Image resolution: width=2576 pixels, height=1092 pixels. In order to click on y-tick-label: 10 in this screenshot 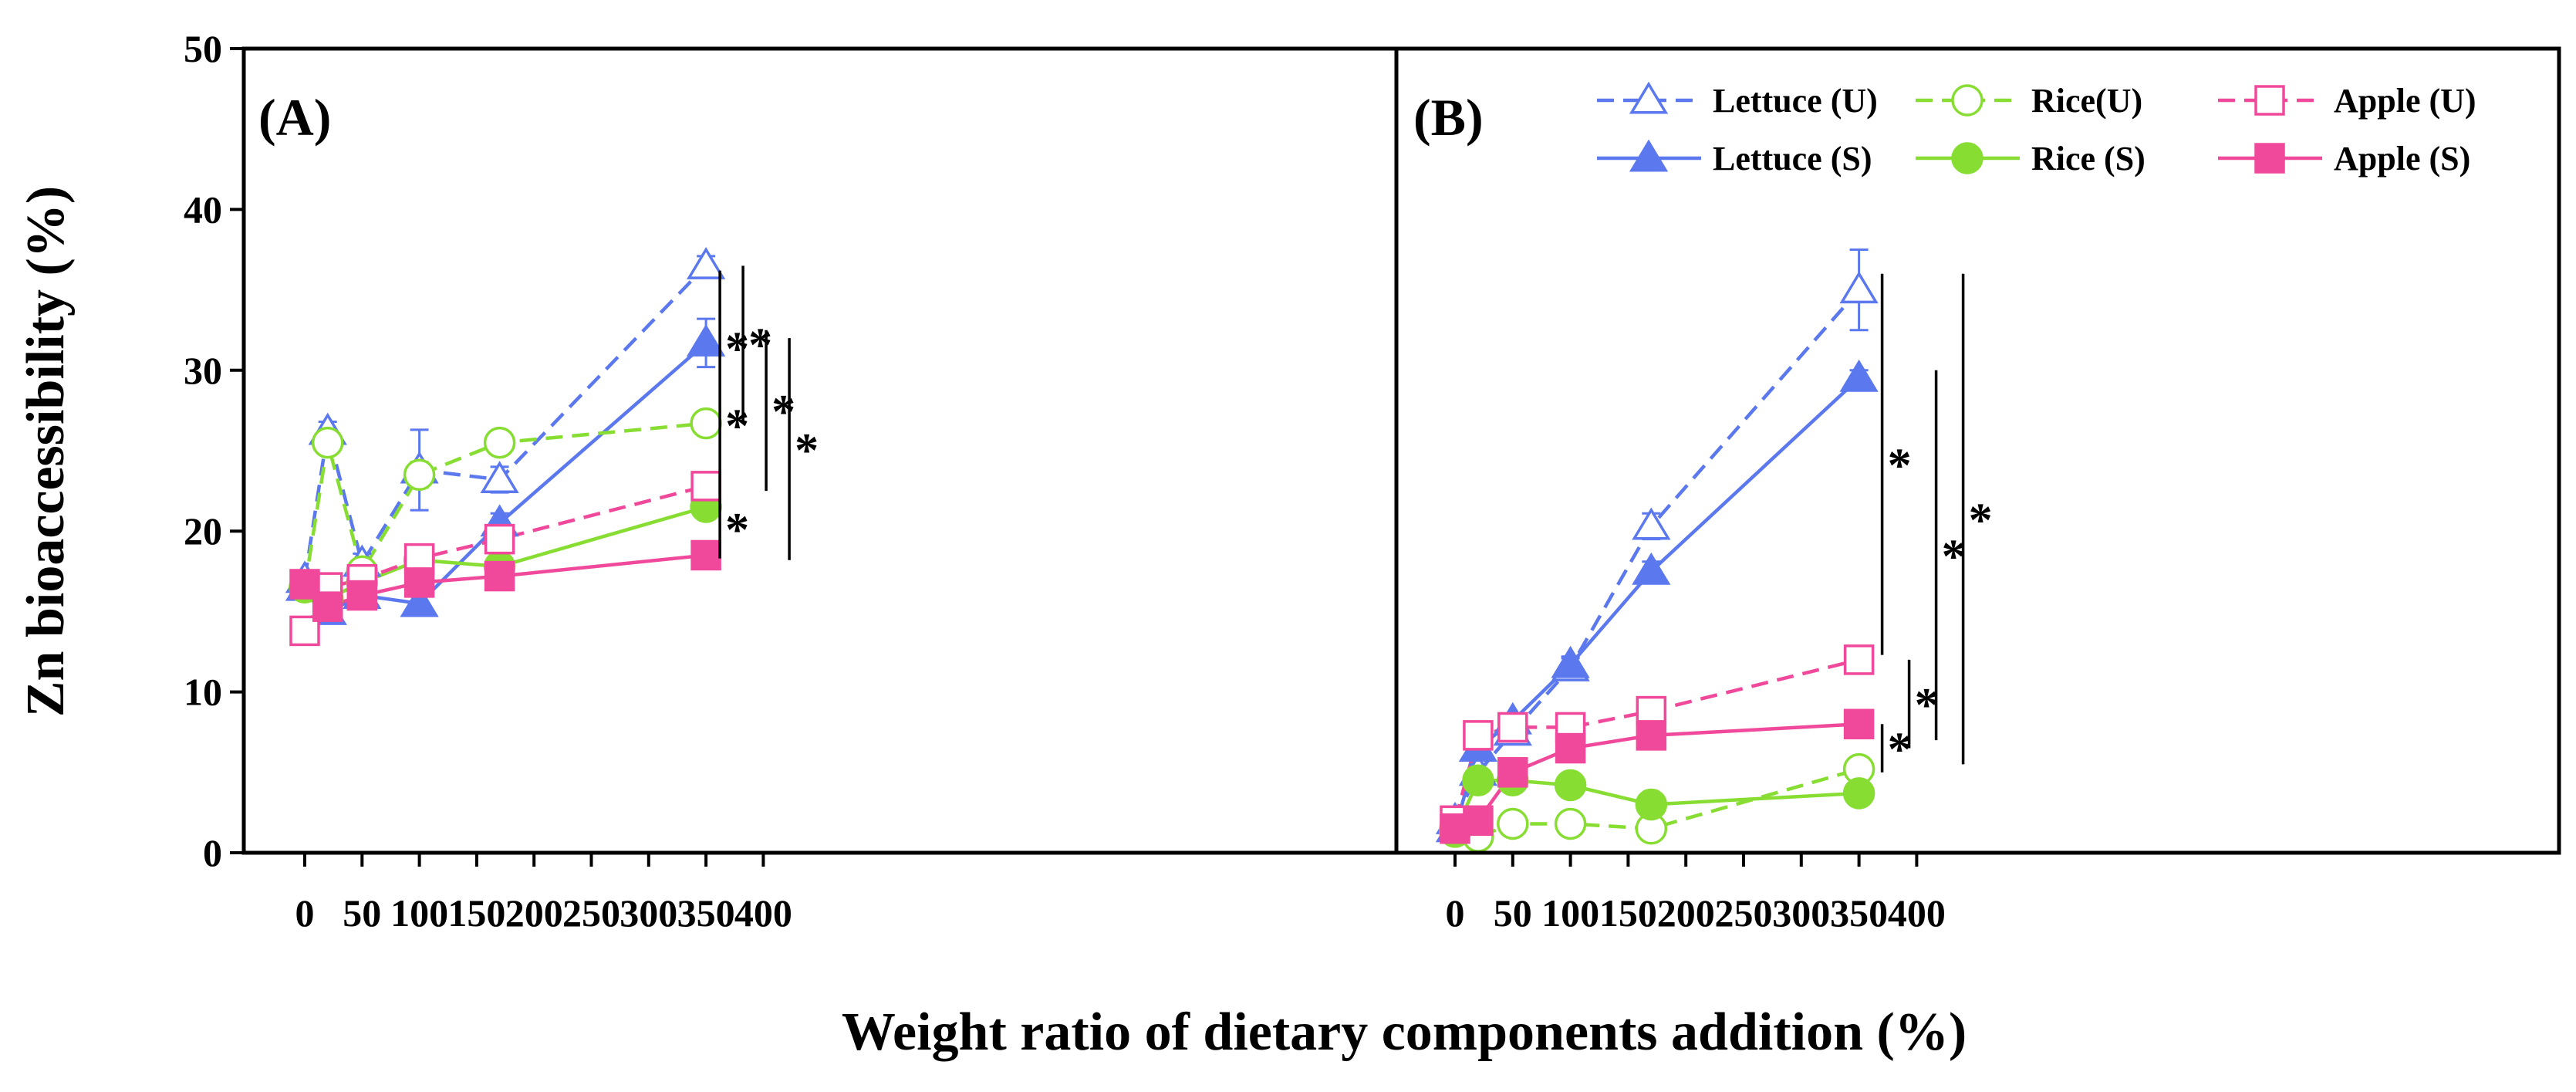, I will do `click(203, 692)`.